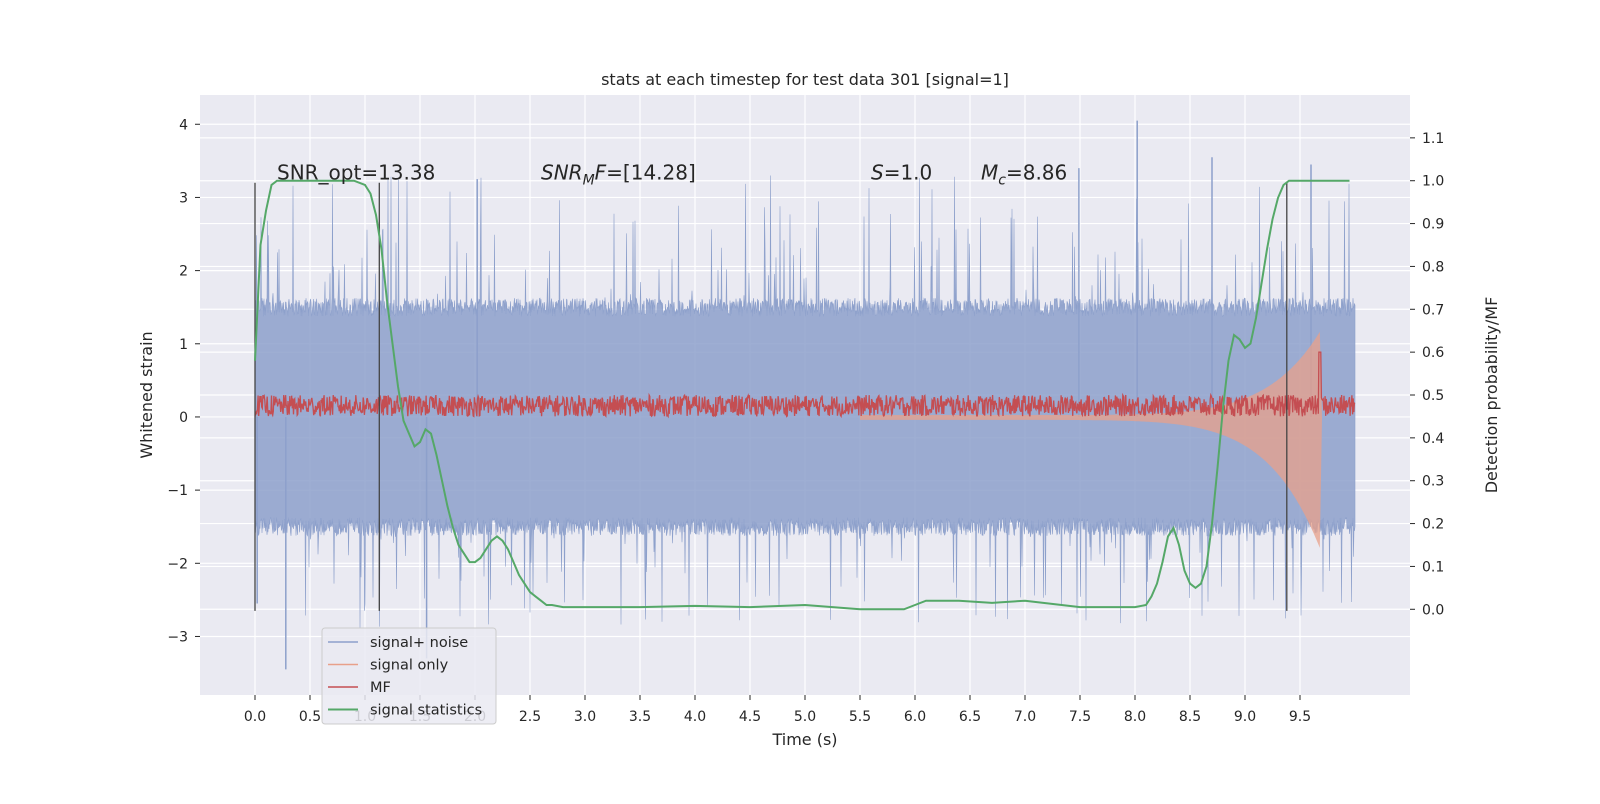 Image resolution: width=1600 pixels, height=804 pixels. I want to click on y-tick-label: −1, so click(177, 491).